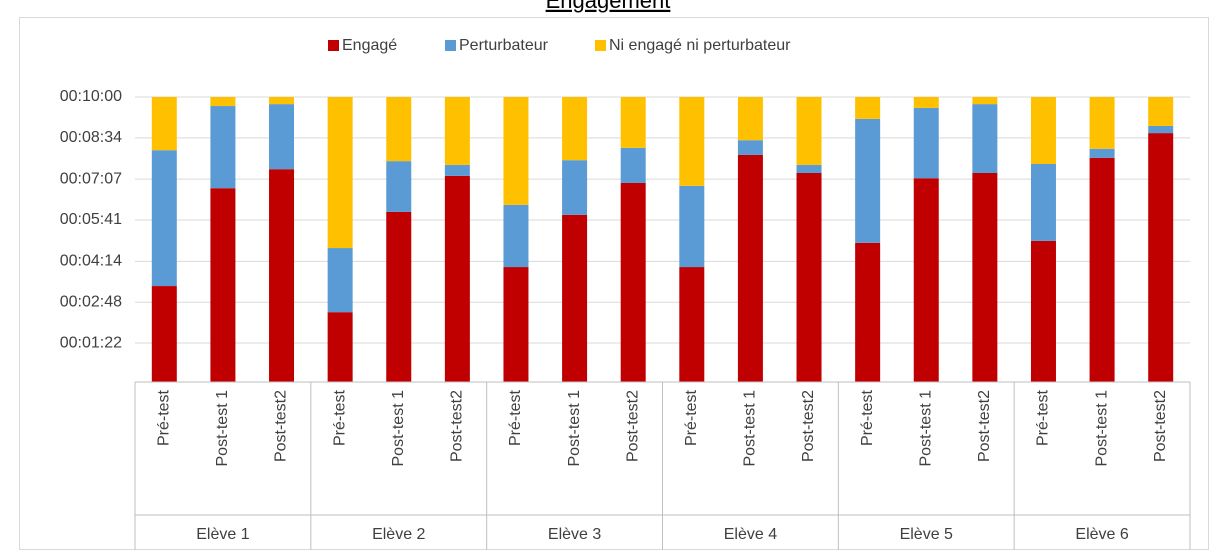 The image size is (1215, 559). Describe the element at coordinates (750, 534) in the screenshot. I see `group-label: Elève 4` at that location.